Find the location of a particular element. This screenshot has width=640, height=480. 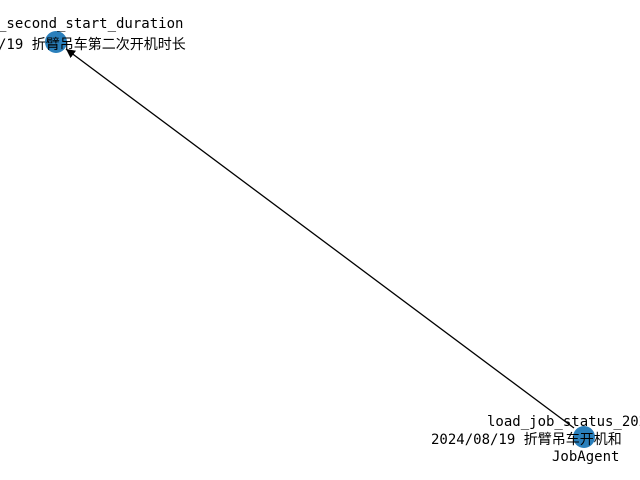

node-label-line: load_job_status_202 is located at coordinates (563, 422).